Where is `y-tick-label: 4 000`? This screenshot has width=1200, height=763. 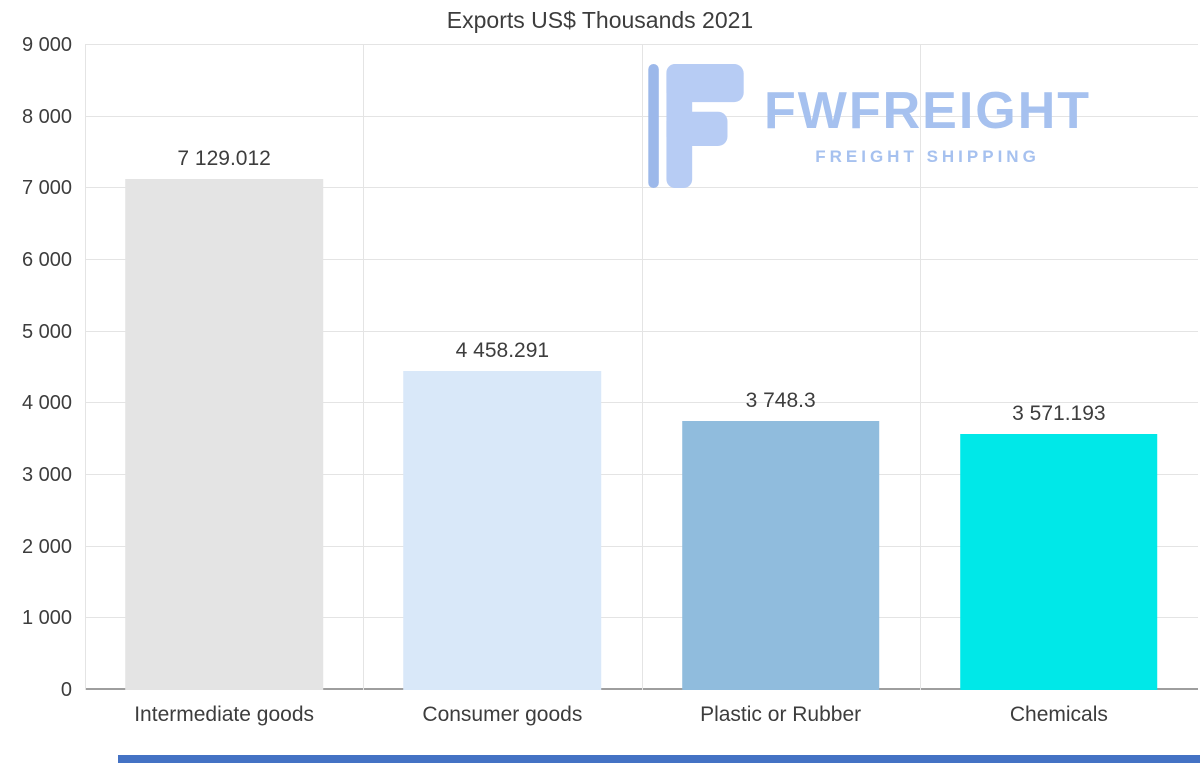
y-tick-label: 4 000 is located at coordinates (46, 403).